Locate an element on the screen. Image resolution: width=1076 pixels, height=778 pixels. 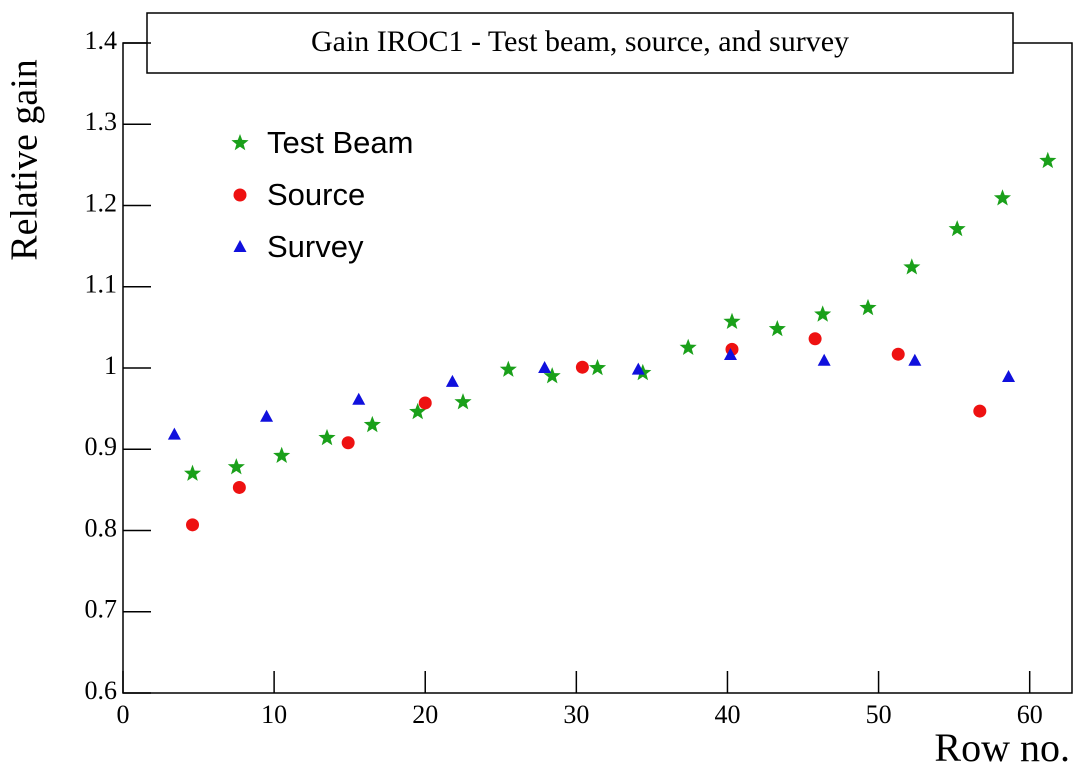
legend-label: Source is located at coordinates (316, 194).